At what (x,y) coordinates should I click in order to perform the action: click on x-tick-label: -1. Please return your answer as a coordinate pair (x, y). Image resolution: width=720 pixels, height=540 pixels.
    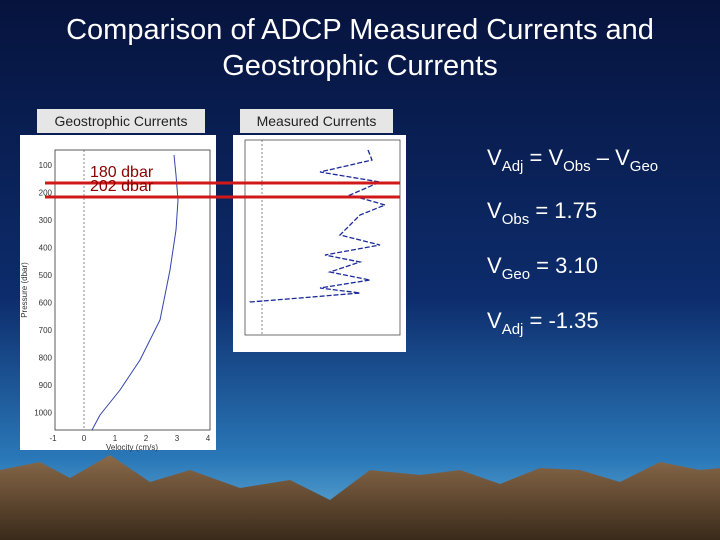
    Looking at the image, I should click on (53, 438).